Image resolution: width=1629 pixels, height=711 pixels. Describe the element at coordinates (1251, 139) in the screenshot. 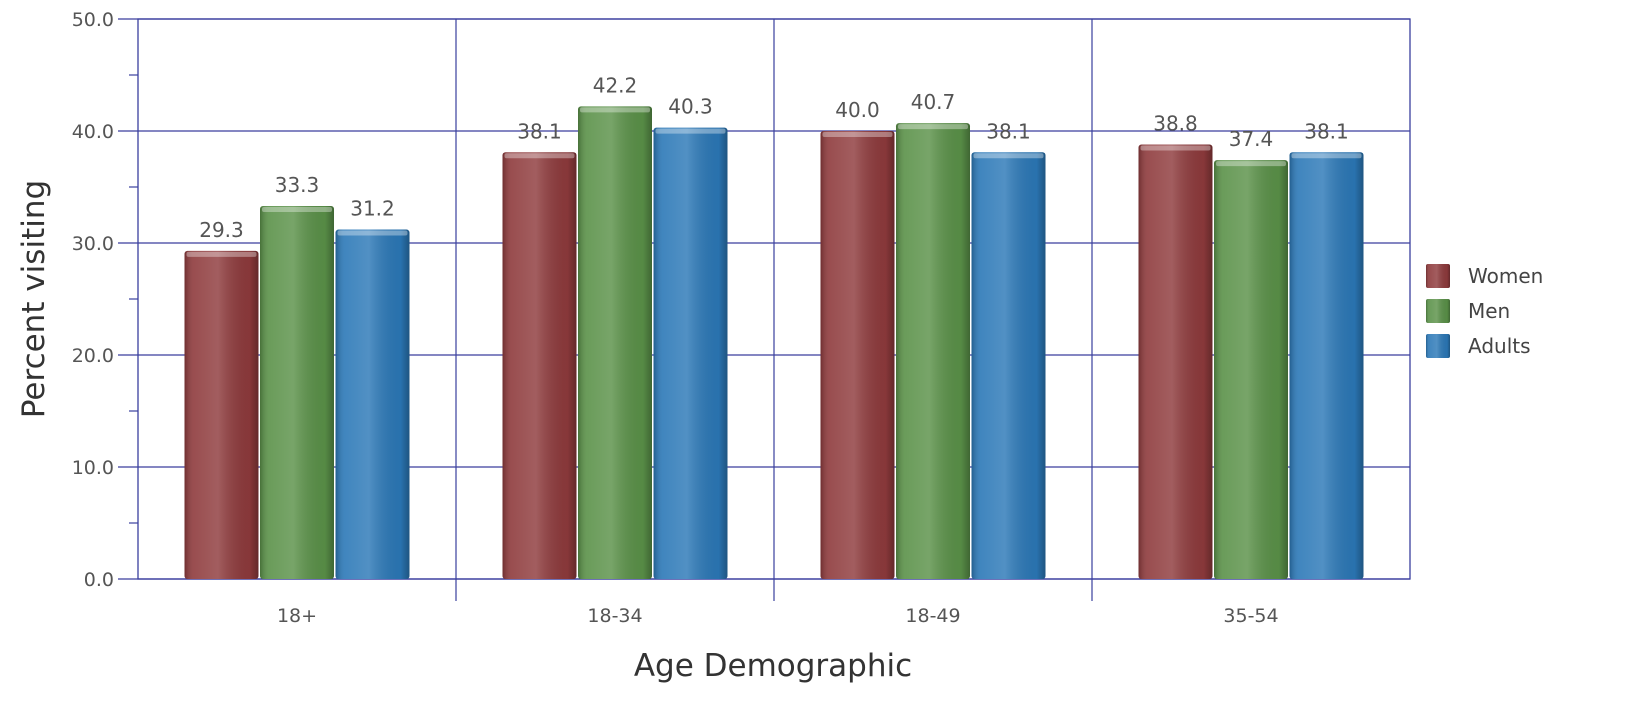

I see `data-label: 37.4` at that location.